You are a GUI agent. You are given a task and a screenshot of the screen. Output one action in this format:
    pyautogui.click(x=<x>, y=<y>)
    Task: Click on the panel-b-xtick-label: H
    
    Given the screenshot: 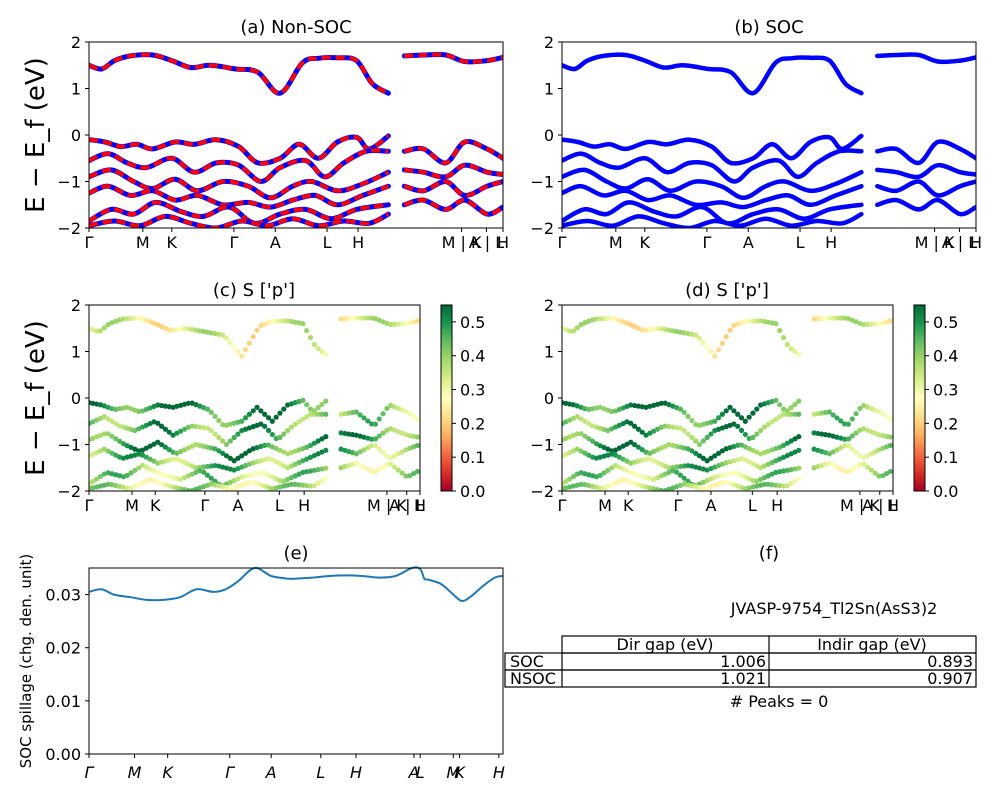 What is the action you would take?
    pyautogui.click(x=831, y=242)
    